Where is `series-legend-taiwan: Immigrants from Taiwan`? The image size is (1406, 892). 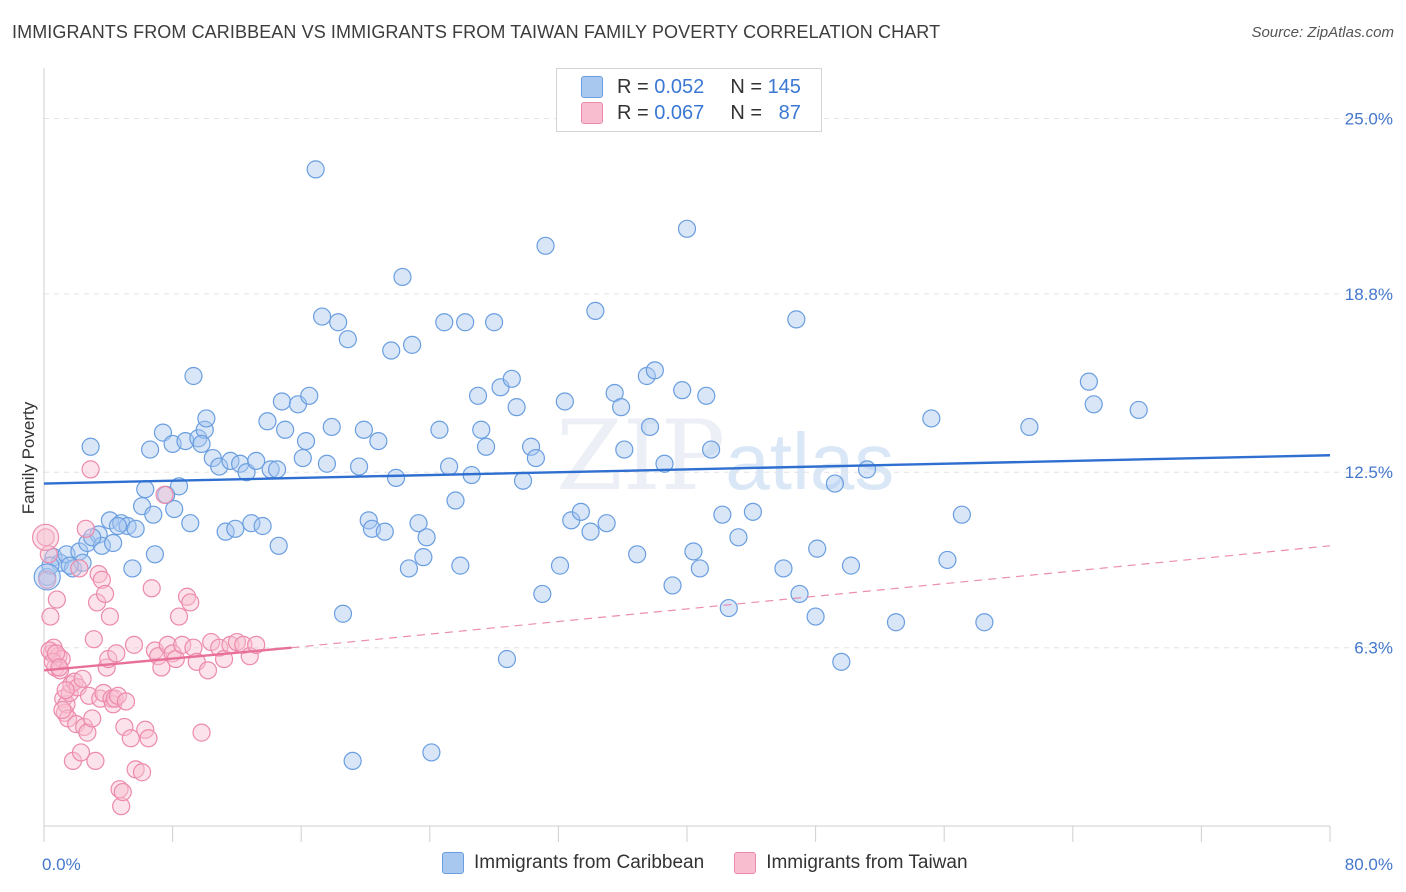 series-legend-taiwan: Immigrants from Taiwan is located at coordinates (851, 863).